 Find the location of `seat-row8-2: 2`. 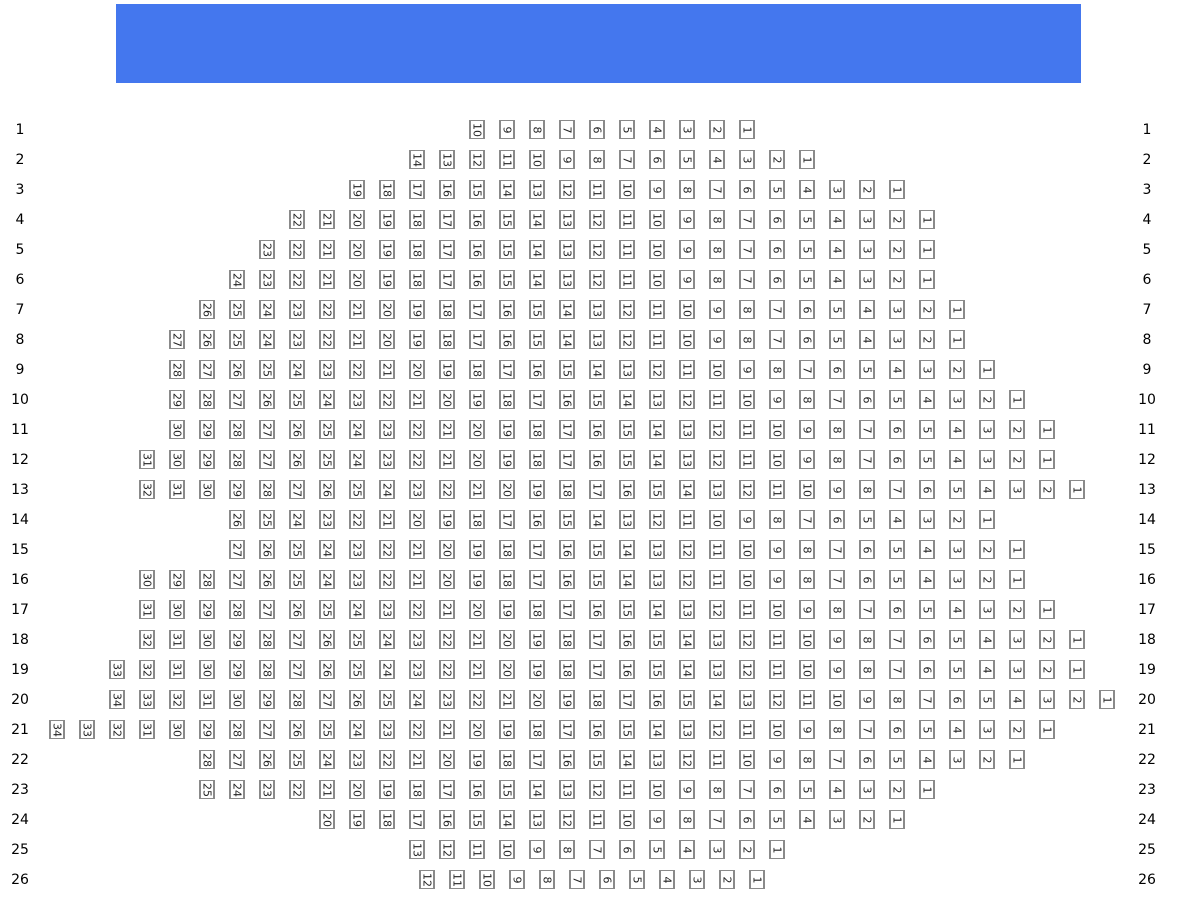

seat-row8-2: 2 is located at coordinates (927, 339).